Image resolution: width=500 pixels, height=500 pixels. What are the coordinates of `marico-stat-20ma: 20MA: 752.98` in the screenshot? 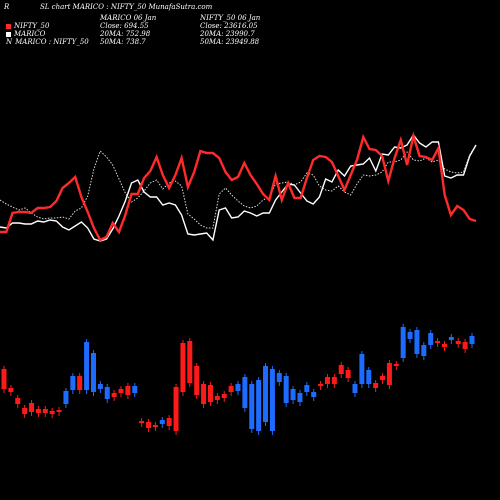 It's located at (125, 34).